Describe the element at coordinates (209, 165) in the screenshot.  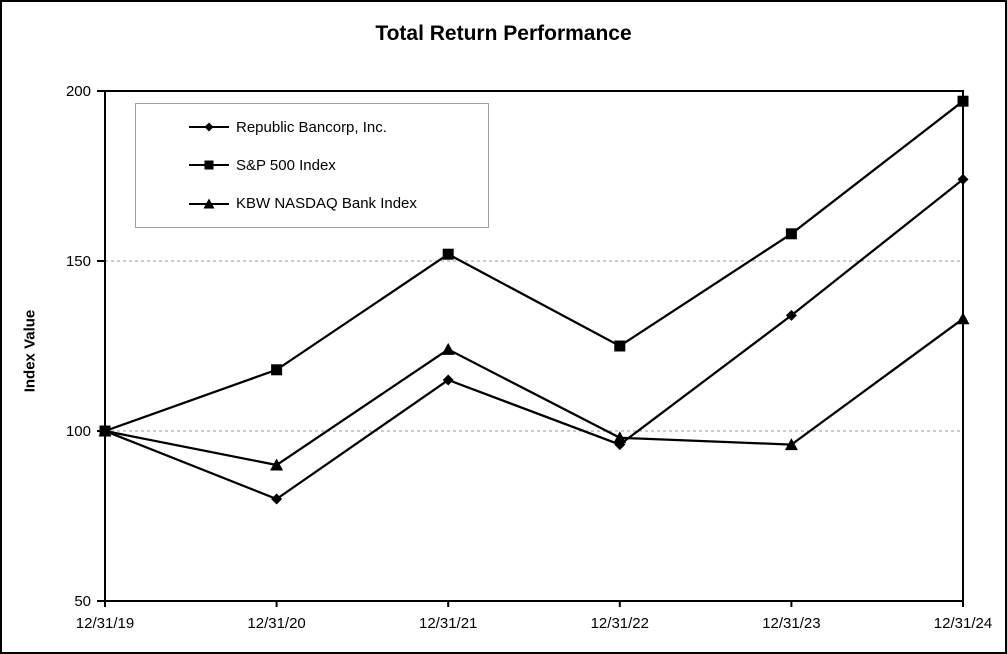
I see `legend-square-icon` at that location.